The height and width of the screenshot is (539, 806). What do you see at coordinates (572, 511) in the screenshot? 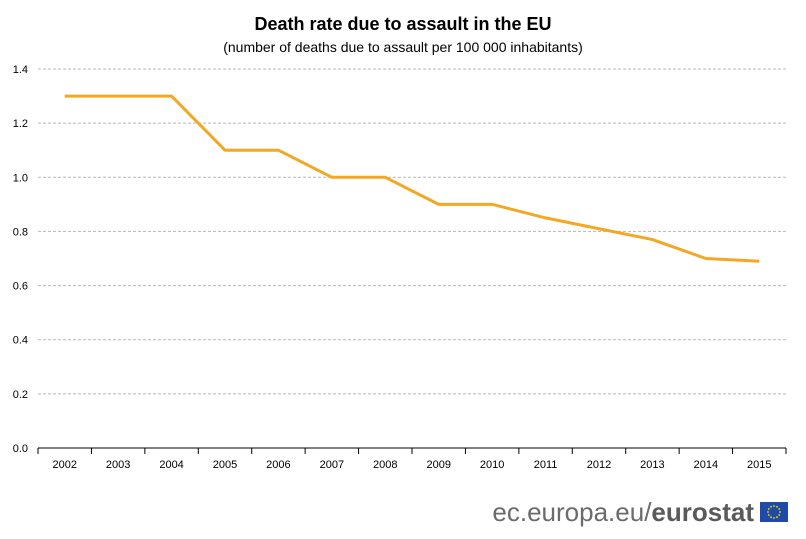
I see `footer-url: ec.europa.eu/` at bounding box center [572, 511].